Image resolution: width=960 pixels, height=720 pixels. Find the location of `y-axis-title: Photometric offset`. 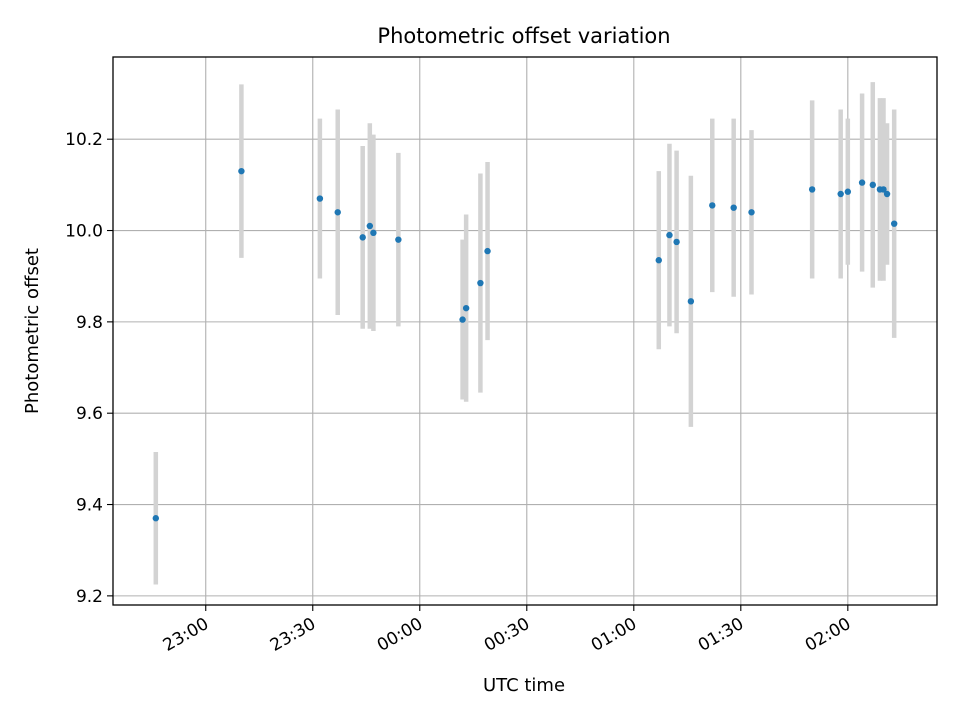

y-axis-title: Photometric offset is located at coordinates (32, 331).